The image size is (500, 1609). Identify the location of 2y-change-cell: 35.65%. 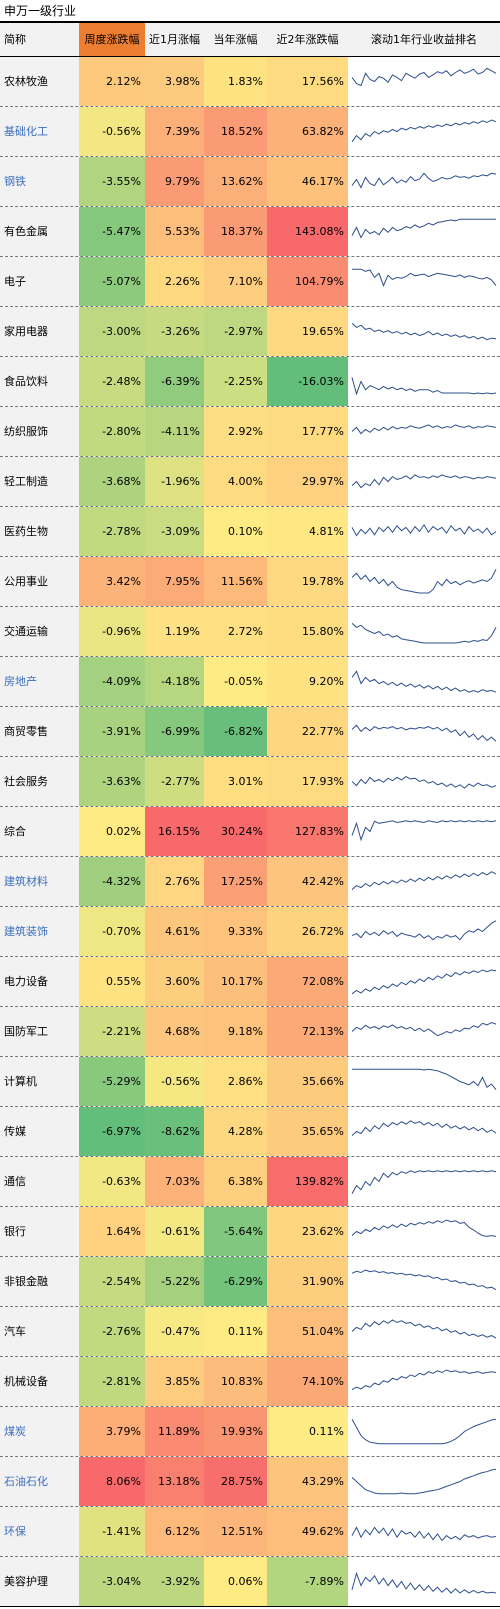
(307, 1131).